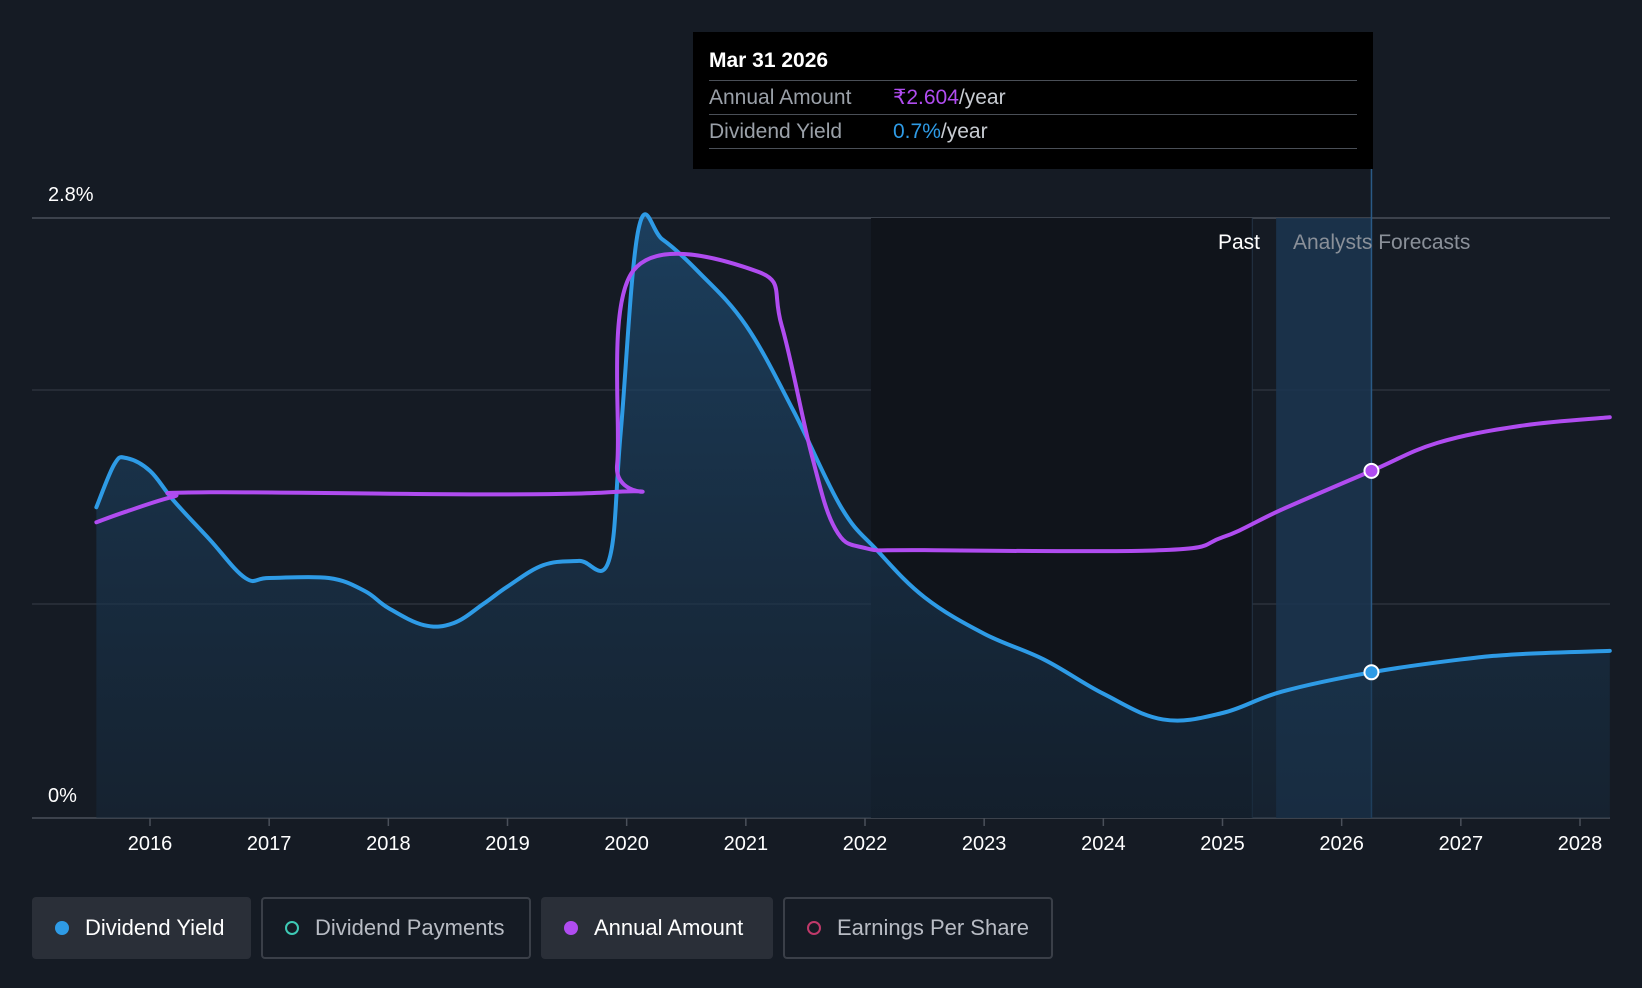 This screenshot has height=988, width=1642. Describe the element at coordinates (926, 97) in the screenshot. I see `tooltip-value: ₹2.604` at that location.